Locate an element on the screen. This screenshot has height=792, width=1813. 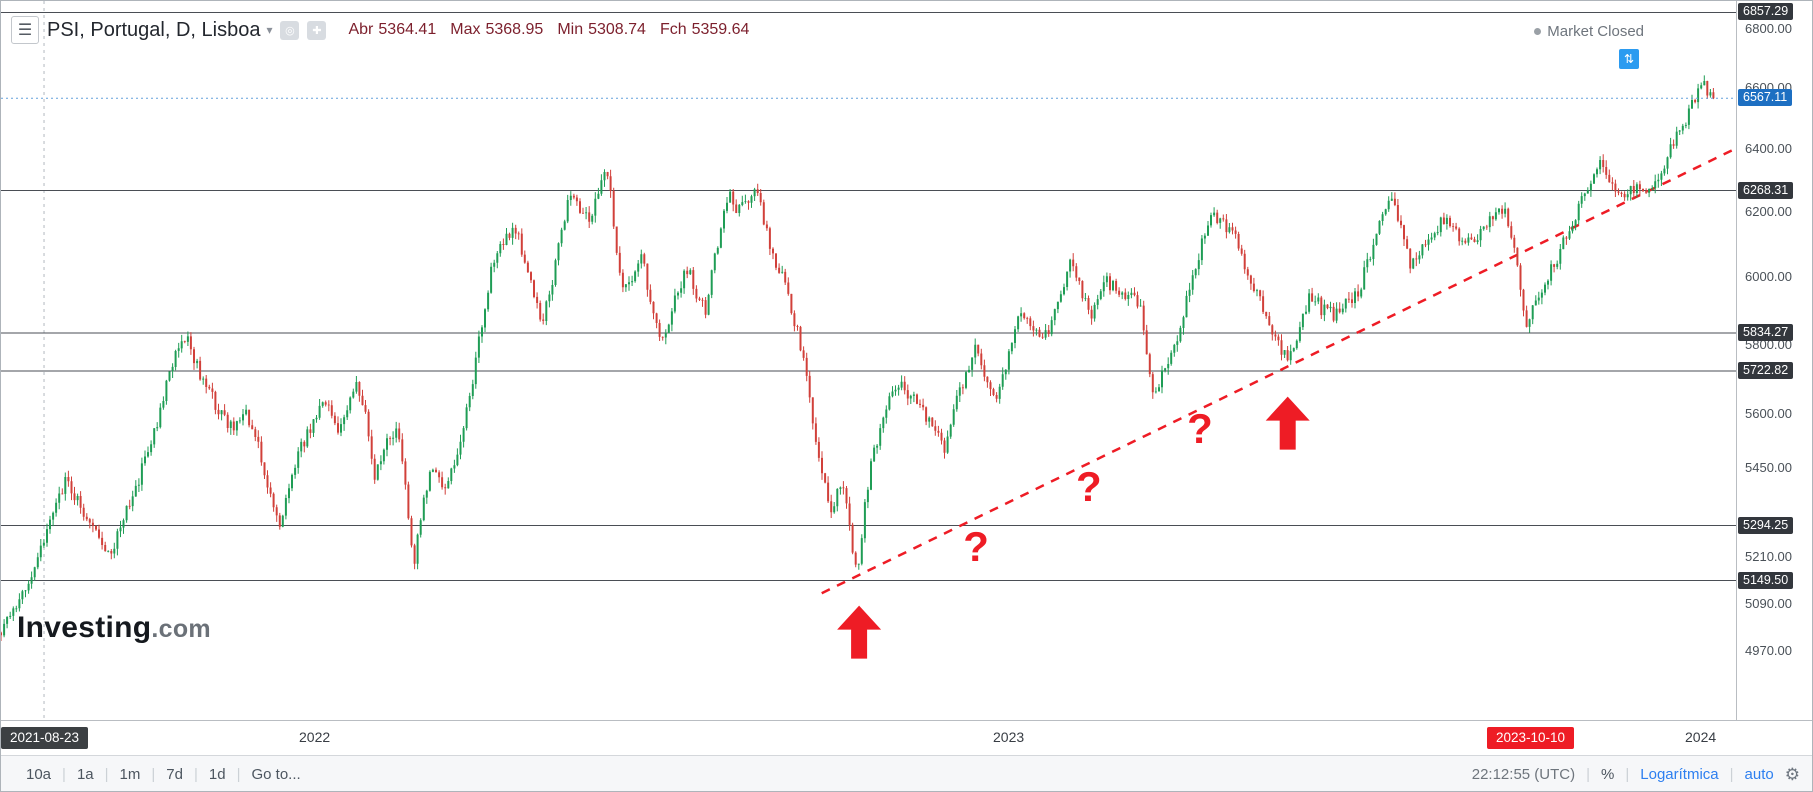
price-tick: 6200.00 is located at coordinates (1768, 211).